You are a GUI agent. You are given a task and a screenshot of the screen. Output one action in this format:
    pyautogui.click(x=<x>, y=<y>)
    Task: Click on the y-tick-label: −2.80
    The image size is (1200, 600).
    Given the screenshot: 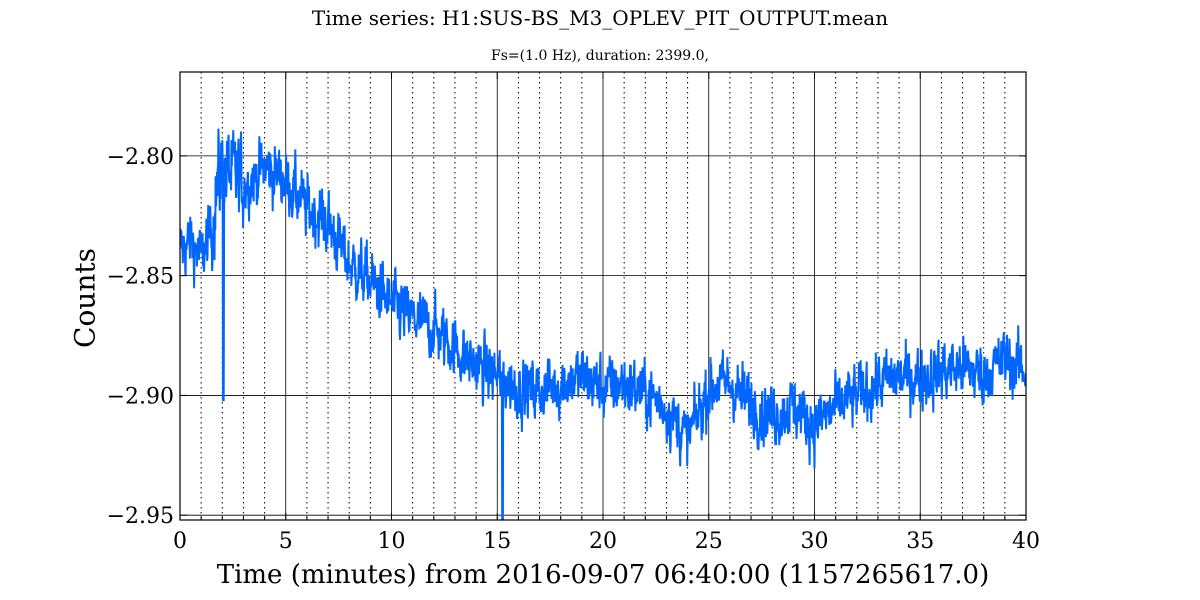 What is the action you would take?
    pyautogui.click(x=140, y=157)
    